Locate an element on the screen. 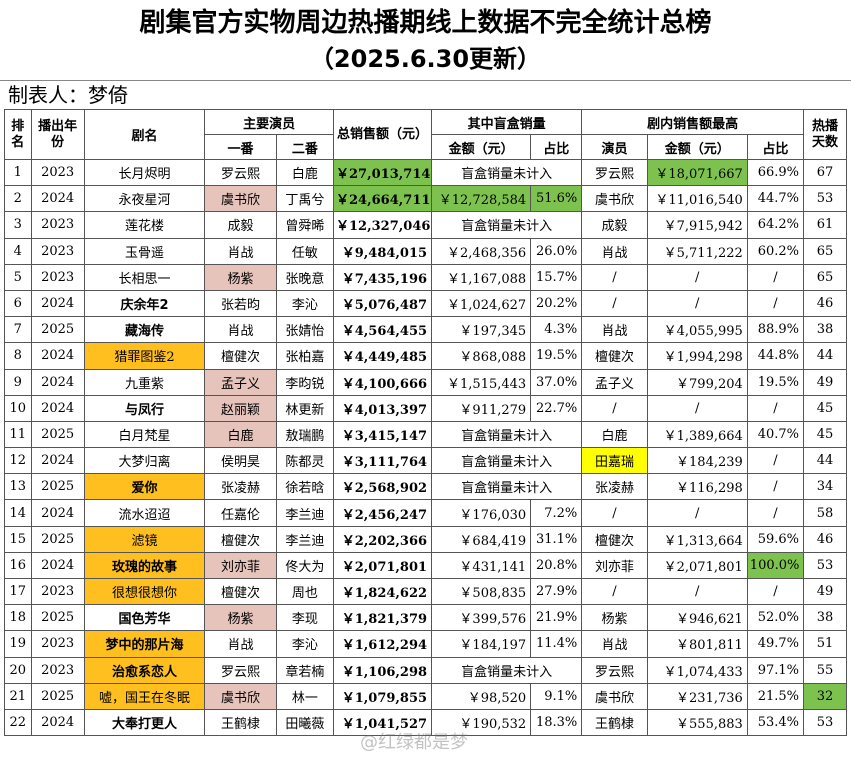 The height and width of the screenshot is (763, 851). cell-drama: 大梦归离 is located at coordinates (144, 461).